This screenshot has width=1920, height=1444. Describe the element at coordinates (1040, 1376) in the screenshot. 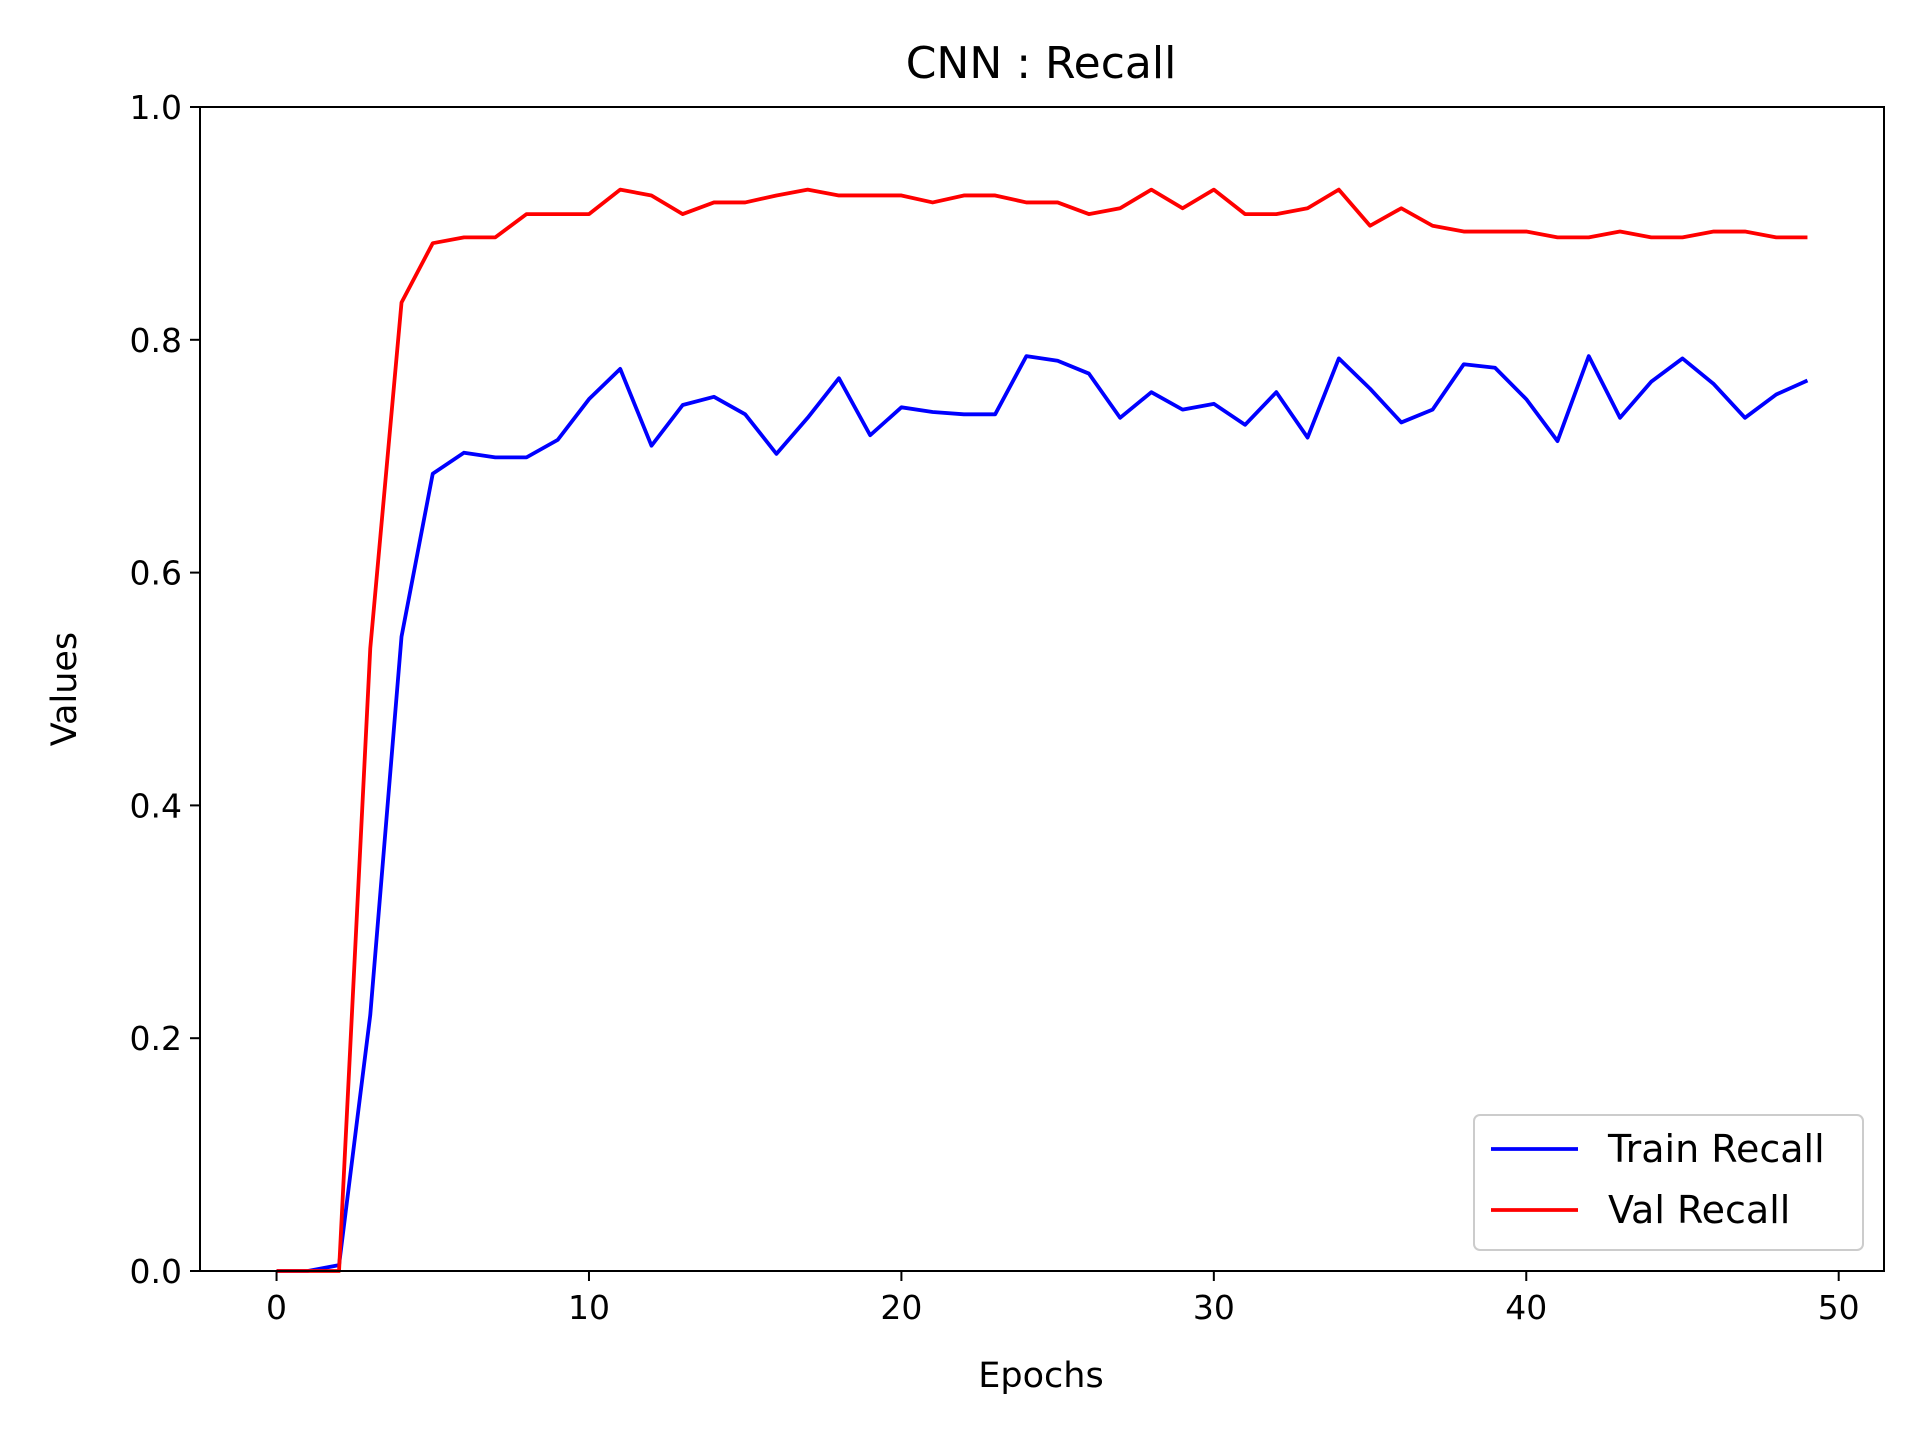

I see `x-axis-label: Epochs` at that location.